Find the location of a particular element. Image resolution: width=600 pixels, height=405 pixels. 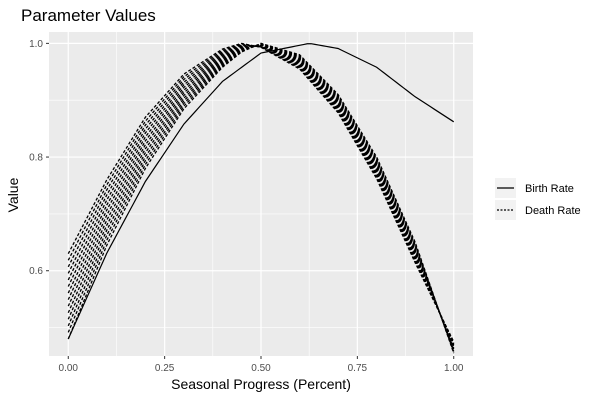

legend: Birth Rate Death Rate is located at coordinates (538, 199).